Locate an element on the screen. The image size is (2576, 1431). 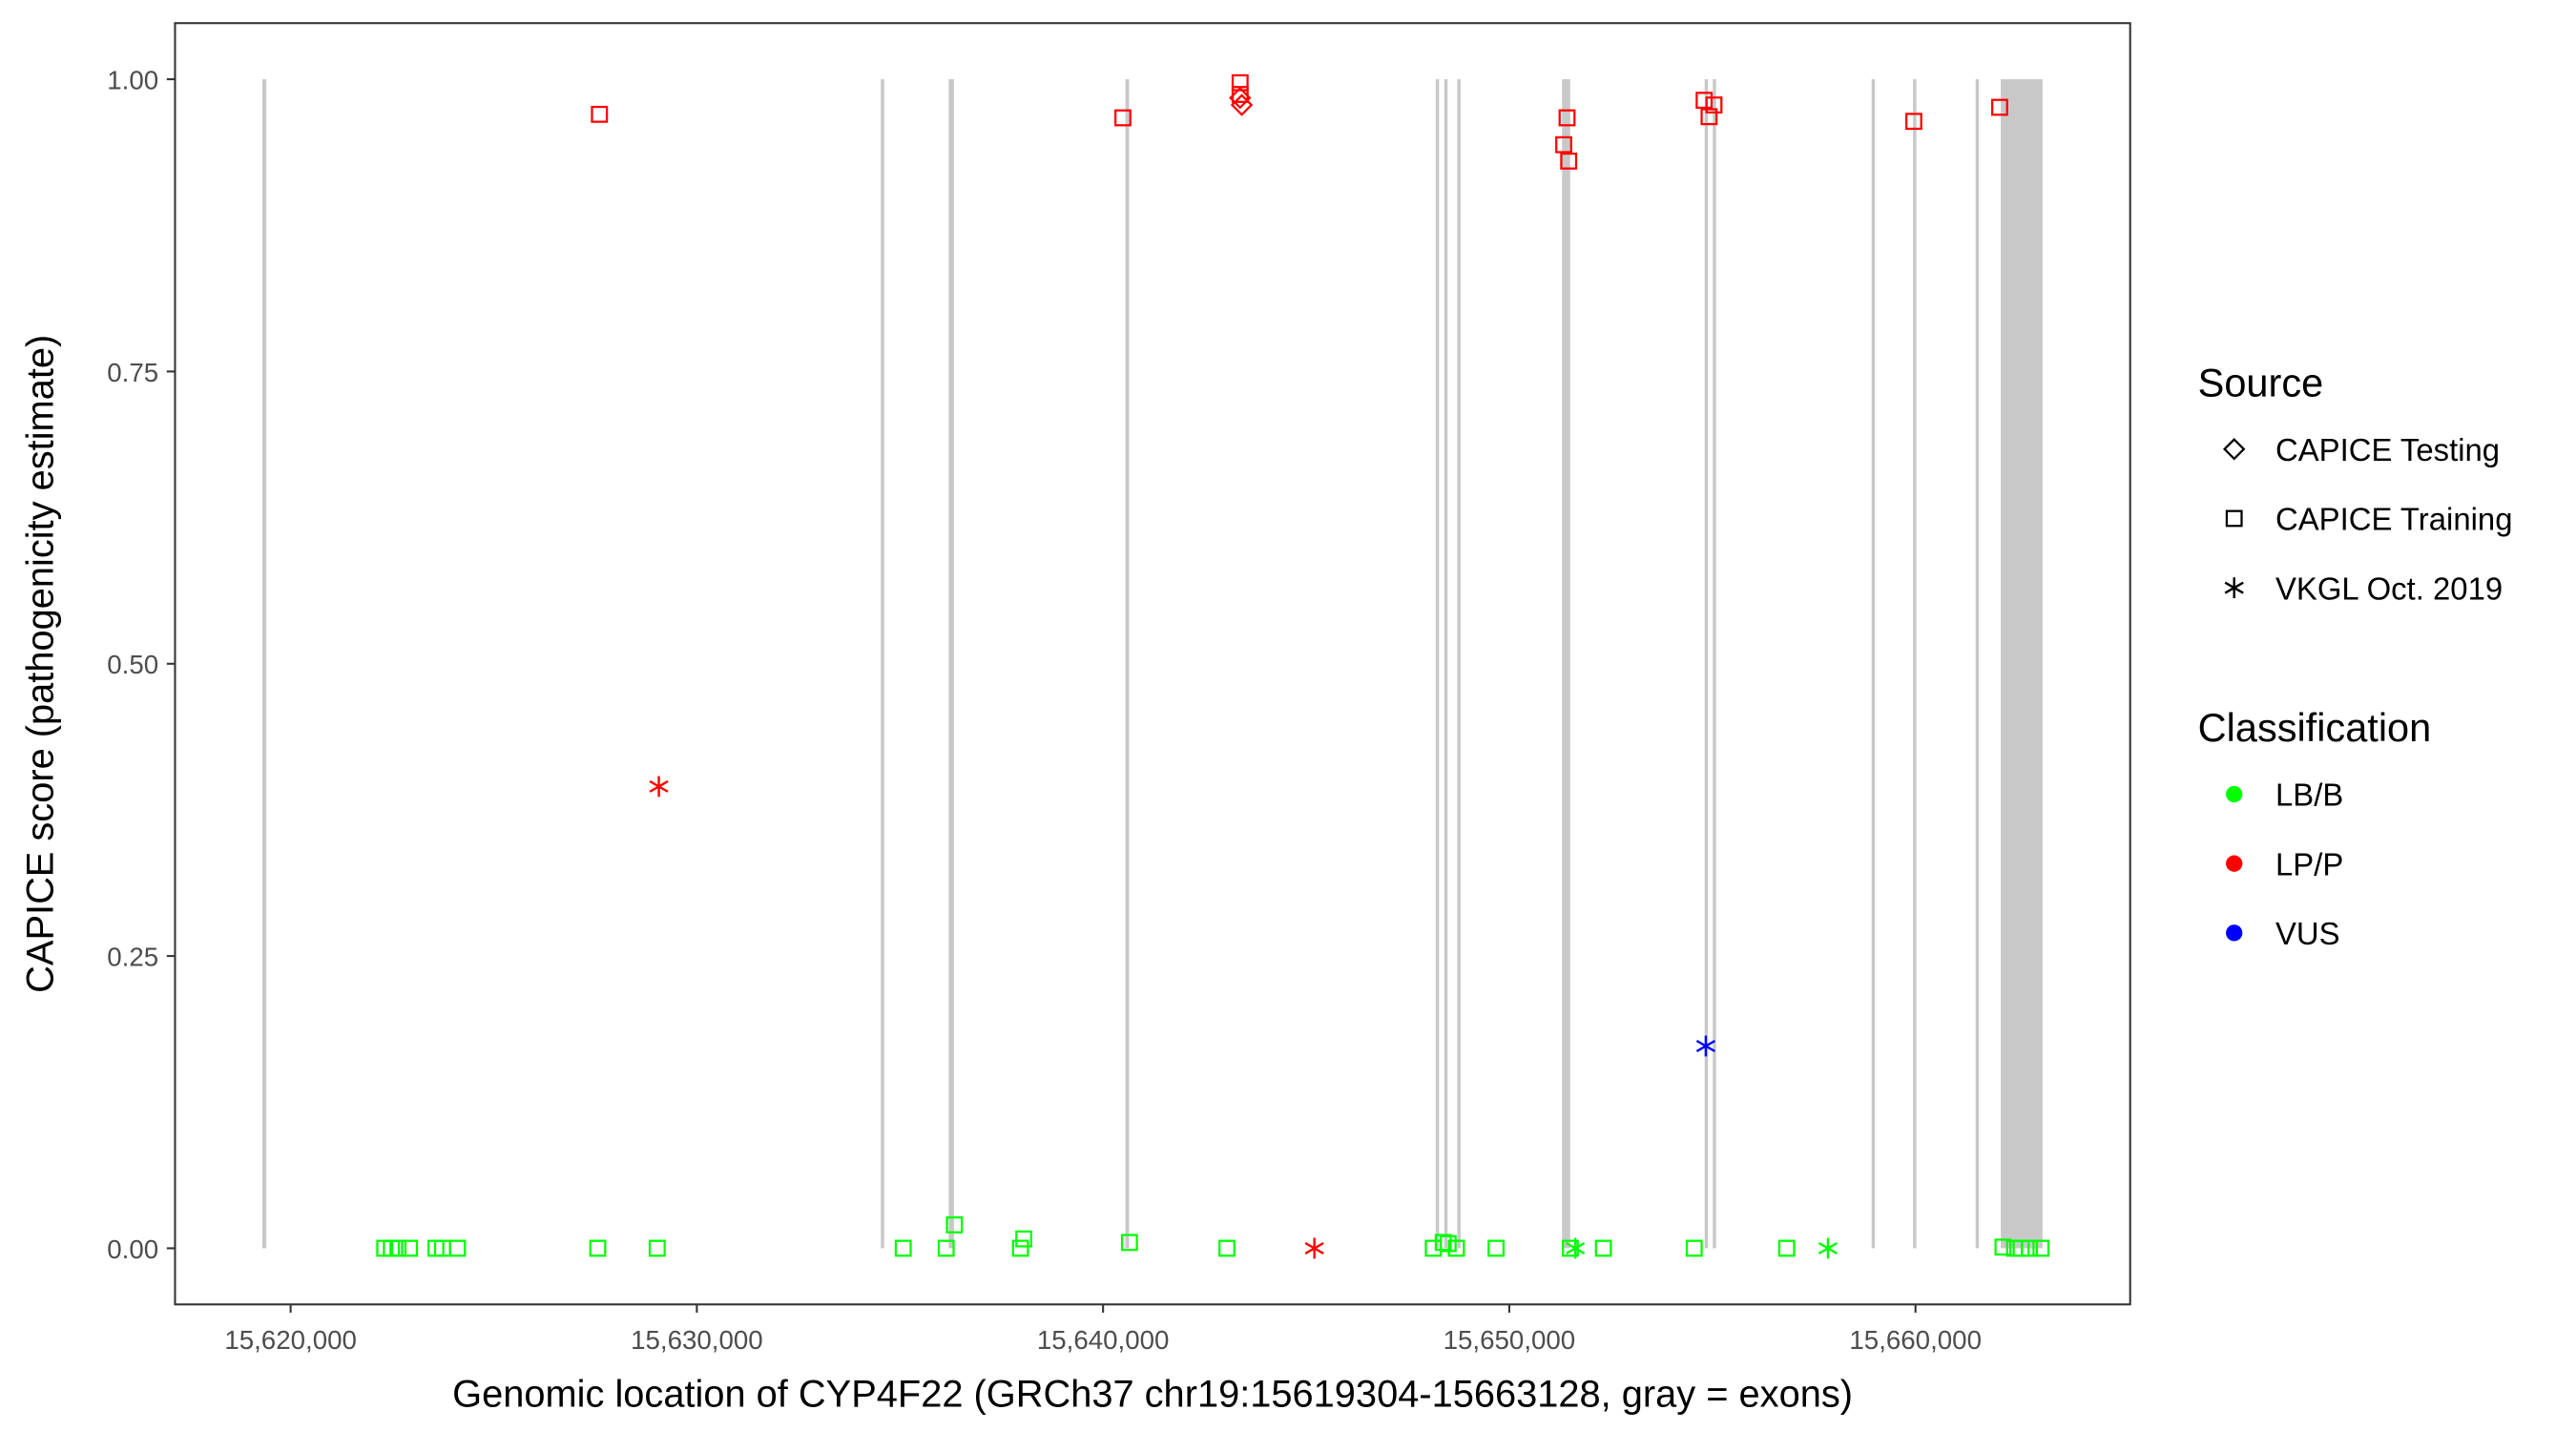
legend-label: CAPICE Testing is located at coordinates (2387, 449).